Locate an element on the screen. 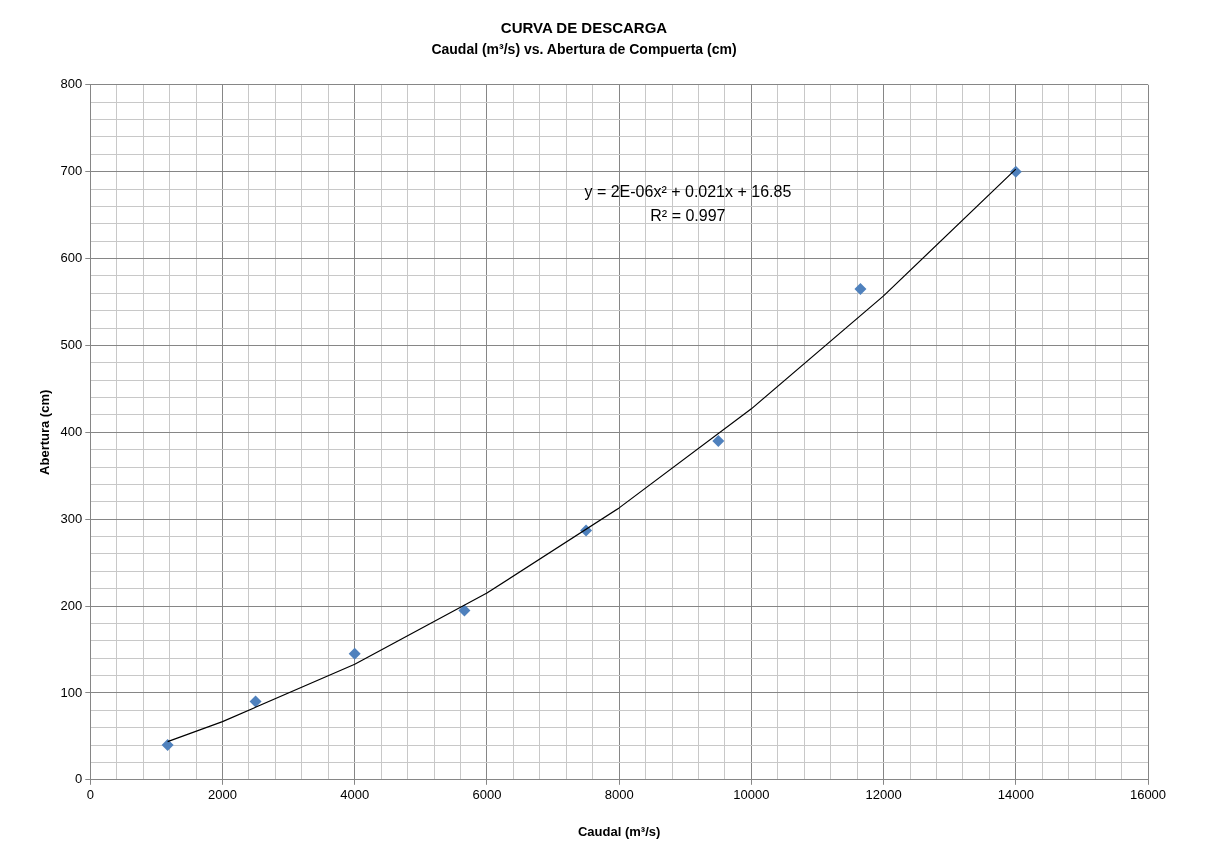  chart-subtitle: Caudal (m³/s) vs. Abertura de Compuerta (cm) is located at coordinates (584, 49).